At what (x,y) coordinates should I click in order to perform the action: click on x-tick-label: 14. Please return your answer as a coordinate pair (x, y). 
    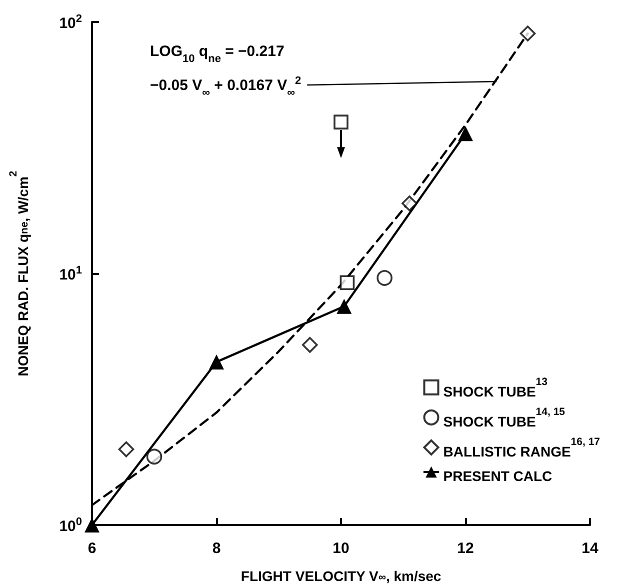
    Looking at the image, I should click on (590, 548).